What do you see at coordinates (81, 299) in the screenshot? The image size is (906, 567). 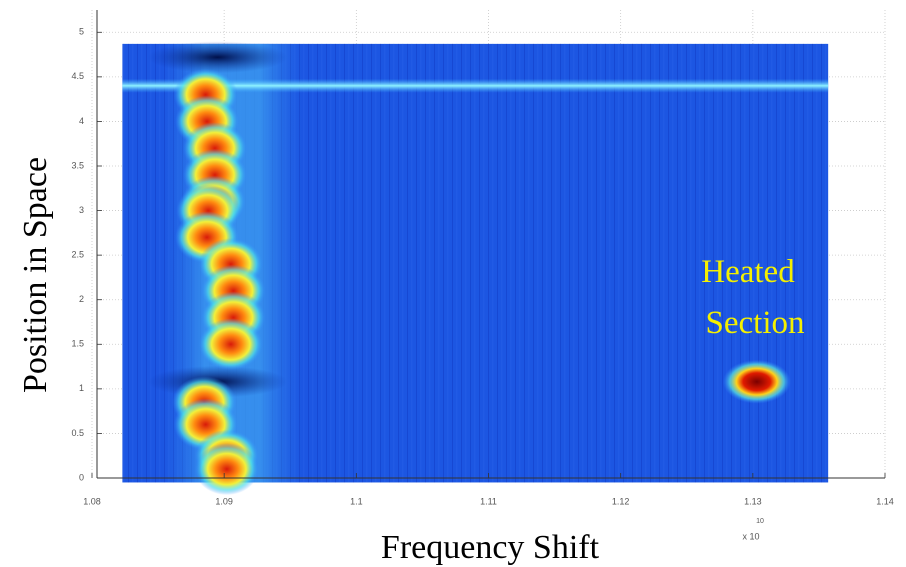 I see `y-tick-label: 2` at bounding box center [81, 299].